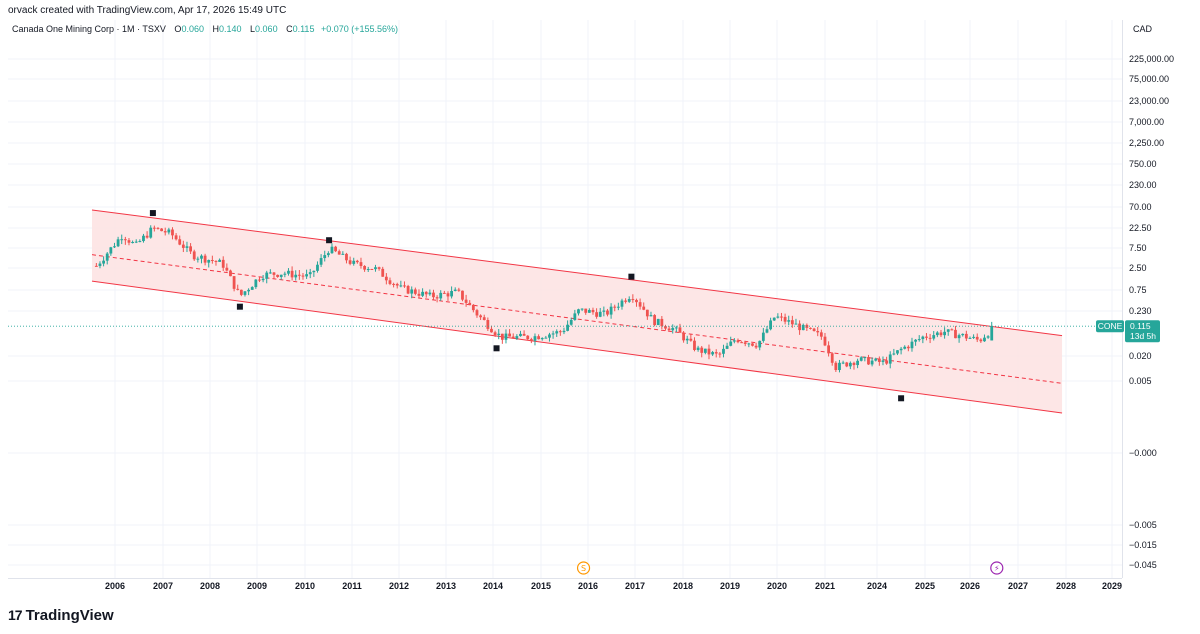  What do you see at coordinates (1142, 331) in the screenshot?
I see `price-tag` at bounding box center [1142, 331].